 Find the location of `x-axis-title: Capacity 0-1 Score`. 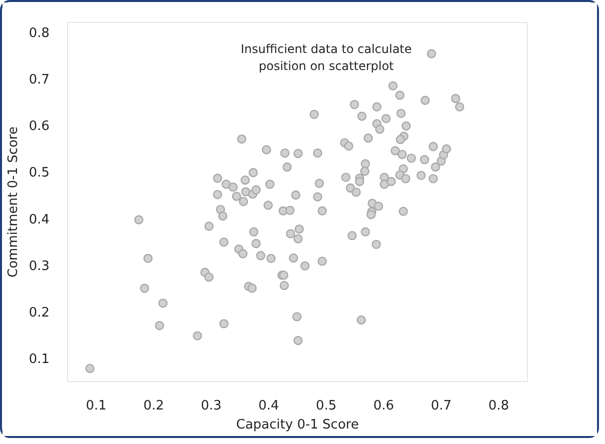

x-axis-title: Capacity 0-1 Score is located at coordinates (297, 425).